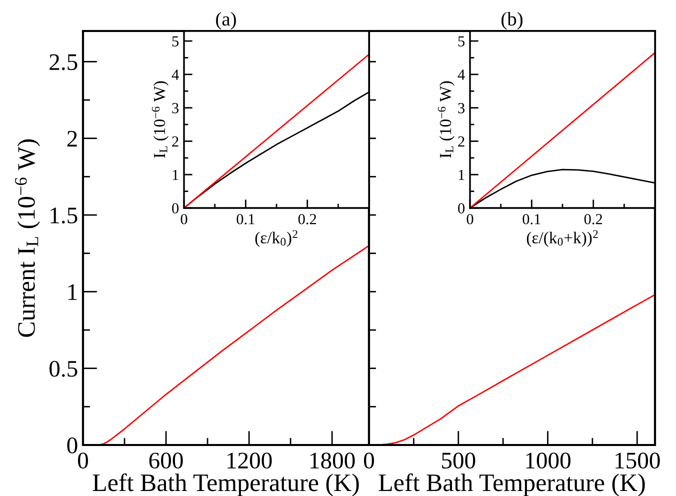  Describe the element at coordinates (27, 238) in the screenshot. I see `y-axis-title: Current I$_{L}$ (10$^{−6}$ W)` at that location.